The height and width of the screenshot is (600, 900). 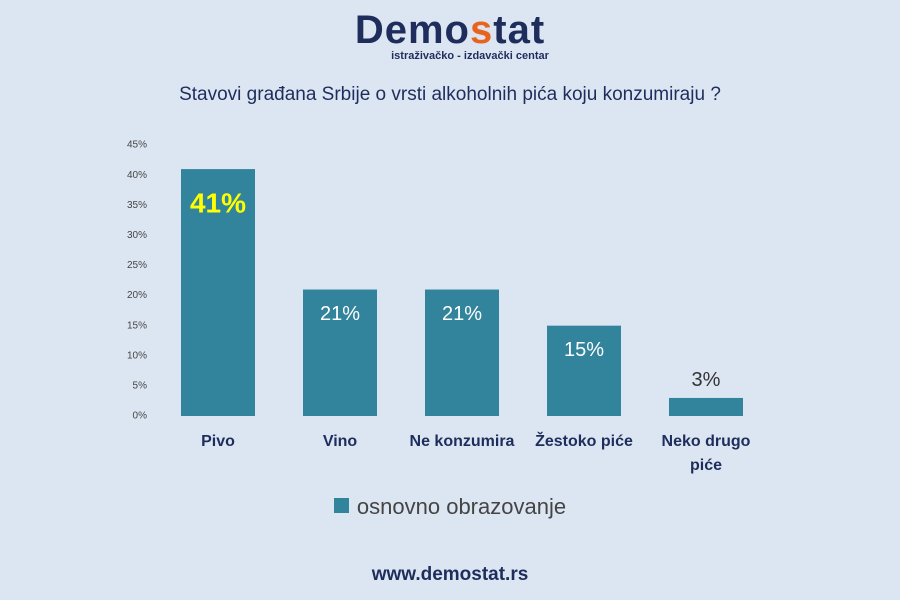 What do you see at coordinates (584, 350) in the screenshot?
I see `data-label: 15%` at bounding box center [584, 350].